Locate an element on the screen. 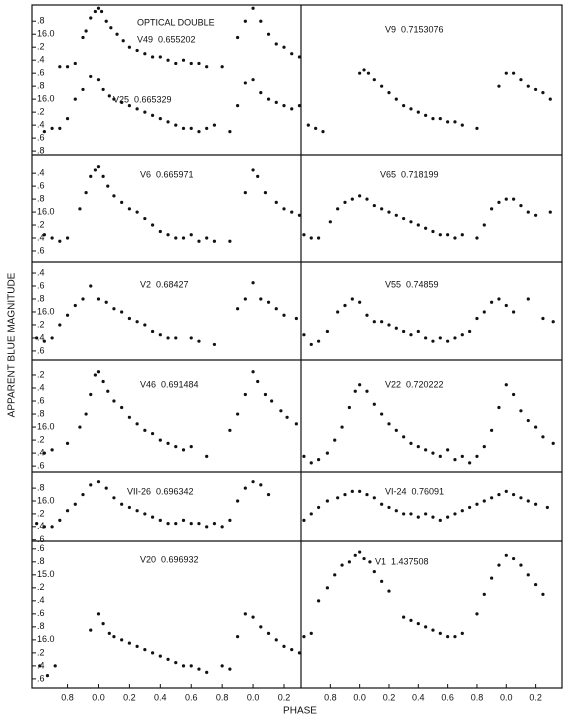 The height and width of the screenshot is (724, 570). x-axis-label: PHASE is located at coordinates (300, 711).